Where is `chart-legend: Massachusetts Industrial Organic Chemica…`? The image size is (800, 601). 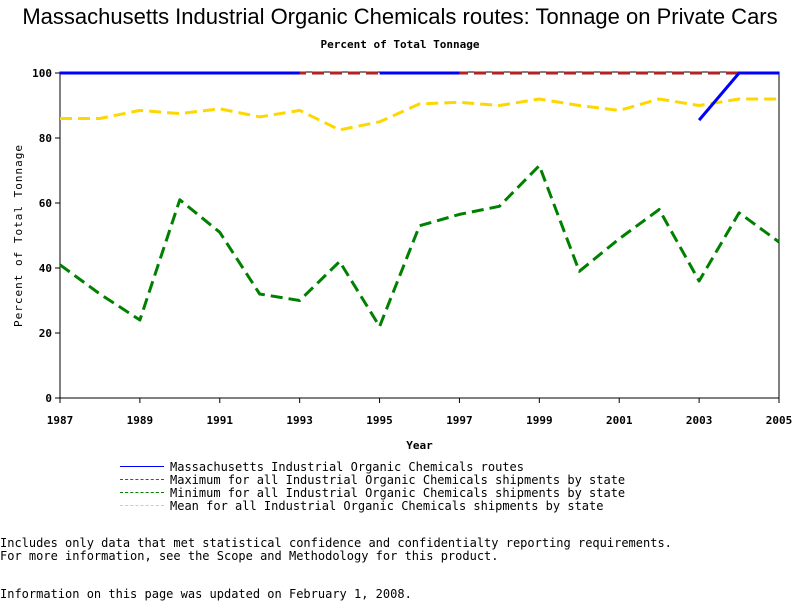 chart-legend: Massachusetts Industrial Organic Chemica… is located at coordinates (373, 486).